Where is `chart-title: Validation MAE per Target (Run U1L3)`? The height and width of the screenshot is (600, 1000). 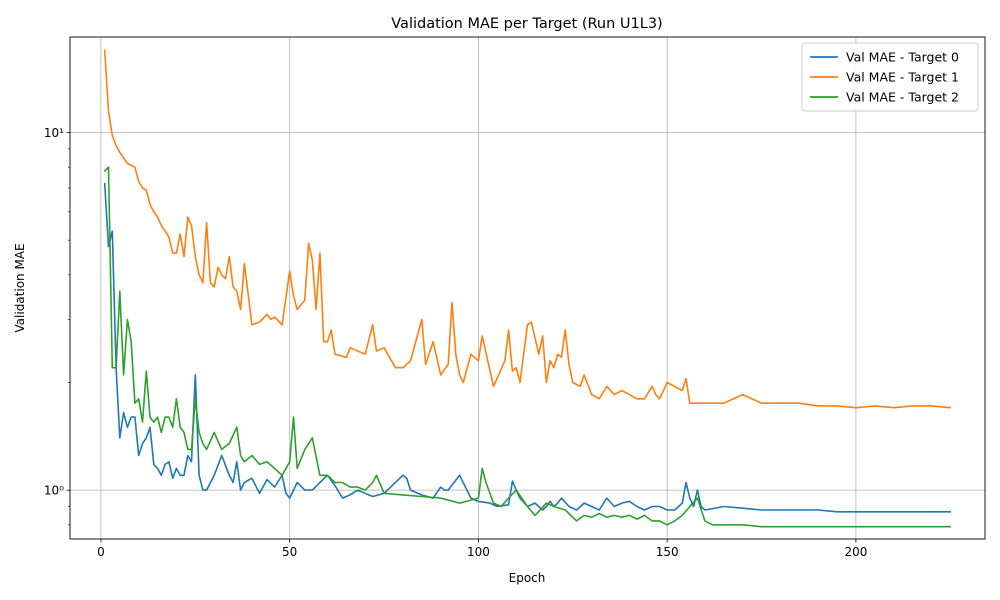
chart-title: Validation MAE per Target (Run U1L3) is located at coordinates (526, 24).